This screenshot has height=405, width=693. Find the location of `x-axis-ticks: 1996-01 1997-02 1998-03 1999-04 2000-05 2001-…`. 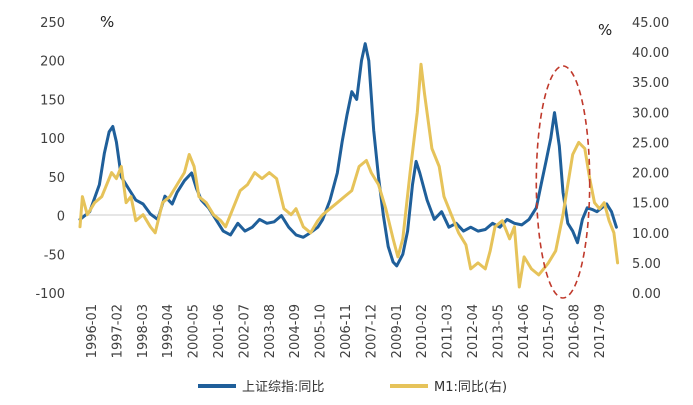

x-axis-ticks: 1996-01 1997-02 1998-03 1999-04 2000-05 2001-… is located at coordinates (346, 331).